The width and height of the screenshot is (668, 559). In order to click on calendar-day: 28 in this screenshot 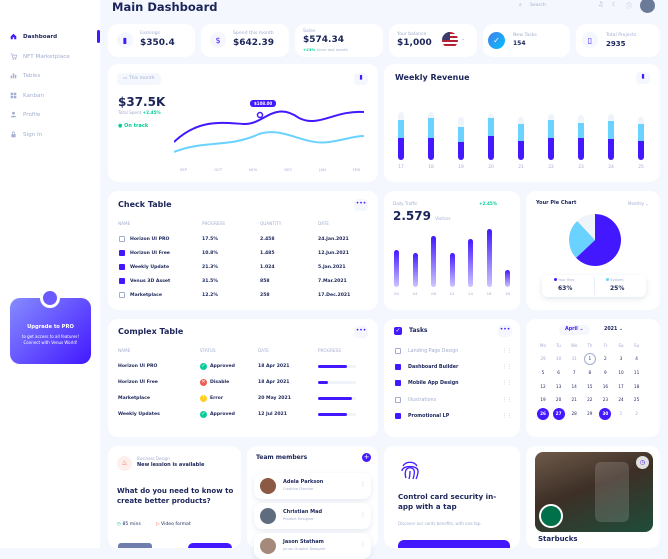, I will do `click(574, 414)`.